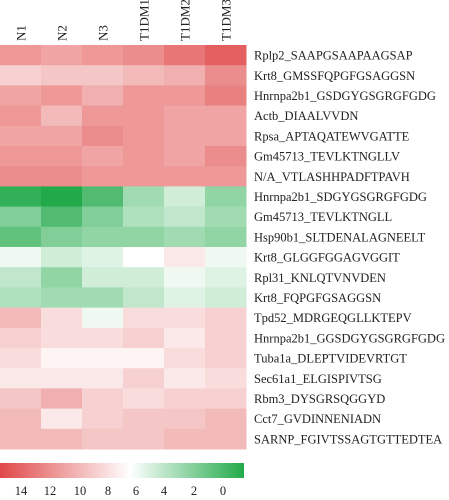 The image size is (449, 500). I want to click on colorbar, so click(122, 470).